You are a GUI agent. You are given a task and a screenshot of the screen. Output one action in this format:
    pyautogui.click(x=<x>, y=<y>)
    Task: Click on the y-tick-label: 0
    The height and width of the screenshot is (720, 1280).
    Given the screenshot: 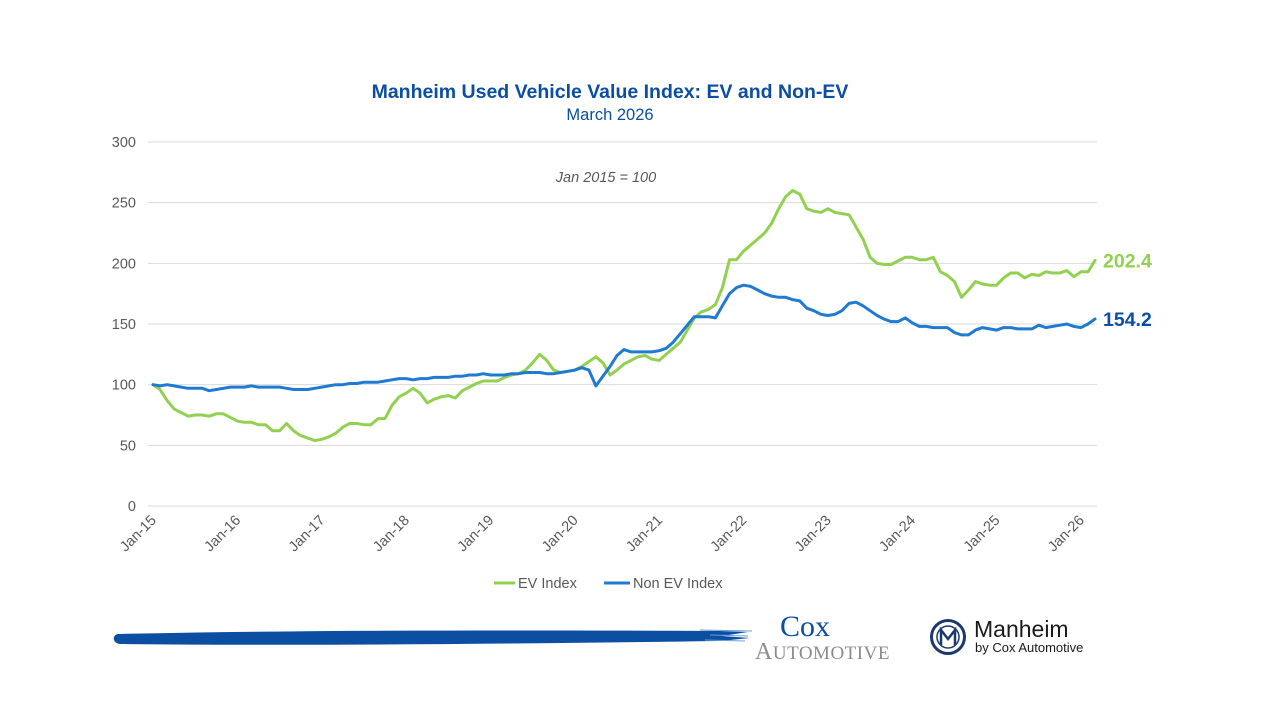 What is the action you would take?
    pyautogui.click(x=132, y=507)
    